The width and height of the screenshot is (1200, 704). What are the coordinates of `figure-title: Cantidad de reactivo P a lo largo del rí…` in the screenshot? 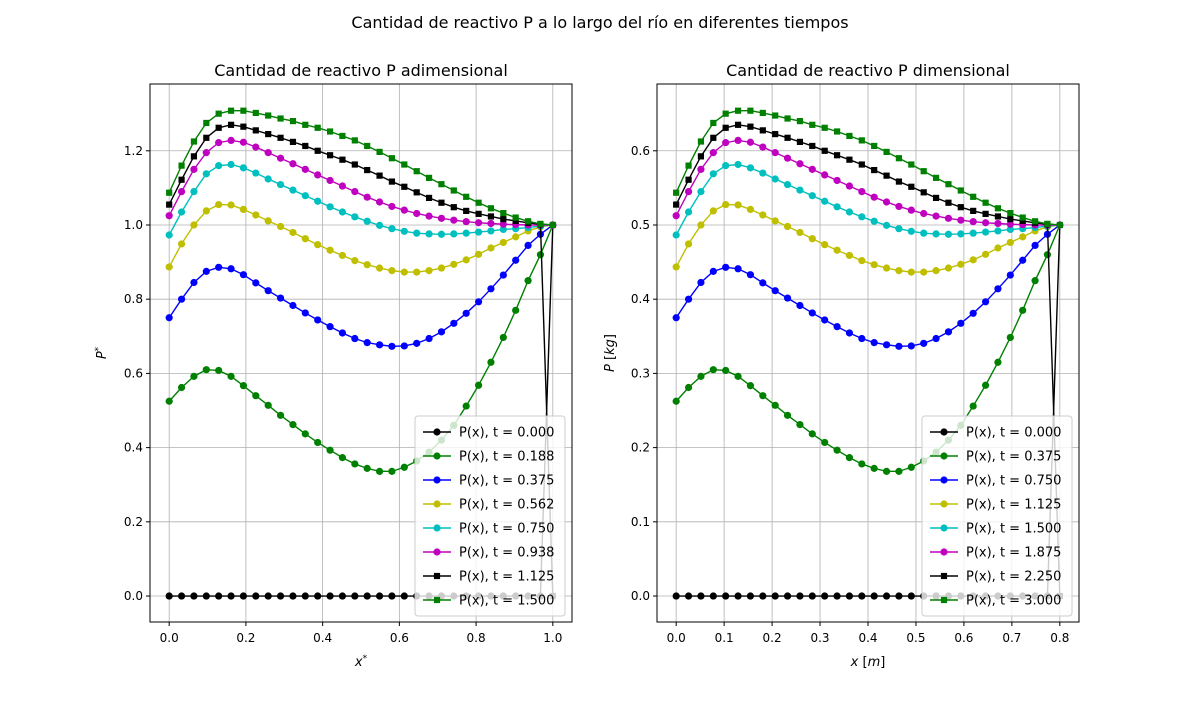 It's located at (599, 22).